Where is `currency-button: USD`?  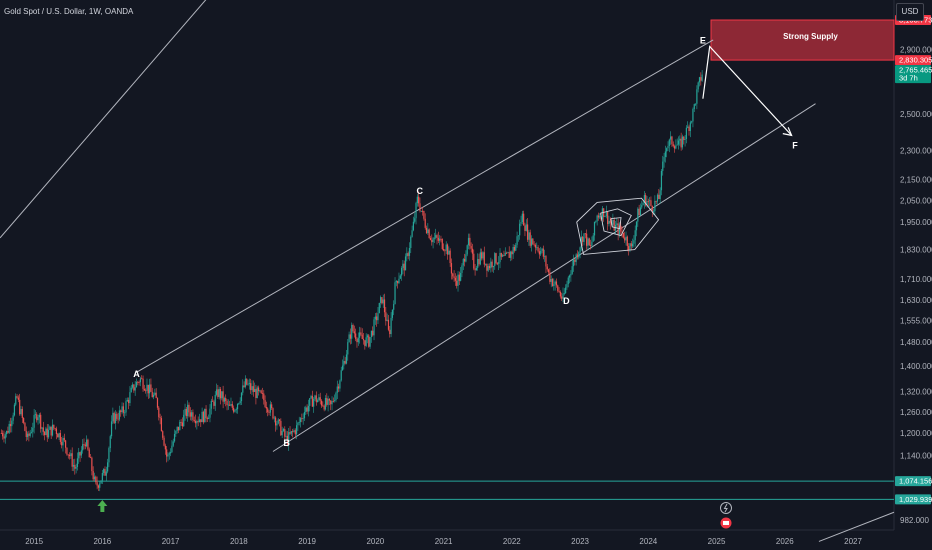 currency-button: USD is located at coordinates (910, 12).